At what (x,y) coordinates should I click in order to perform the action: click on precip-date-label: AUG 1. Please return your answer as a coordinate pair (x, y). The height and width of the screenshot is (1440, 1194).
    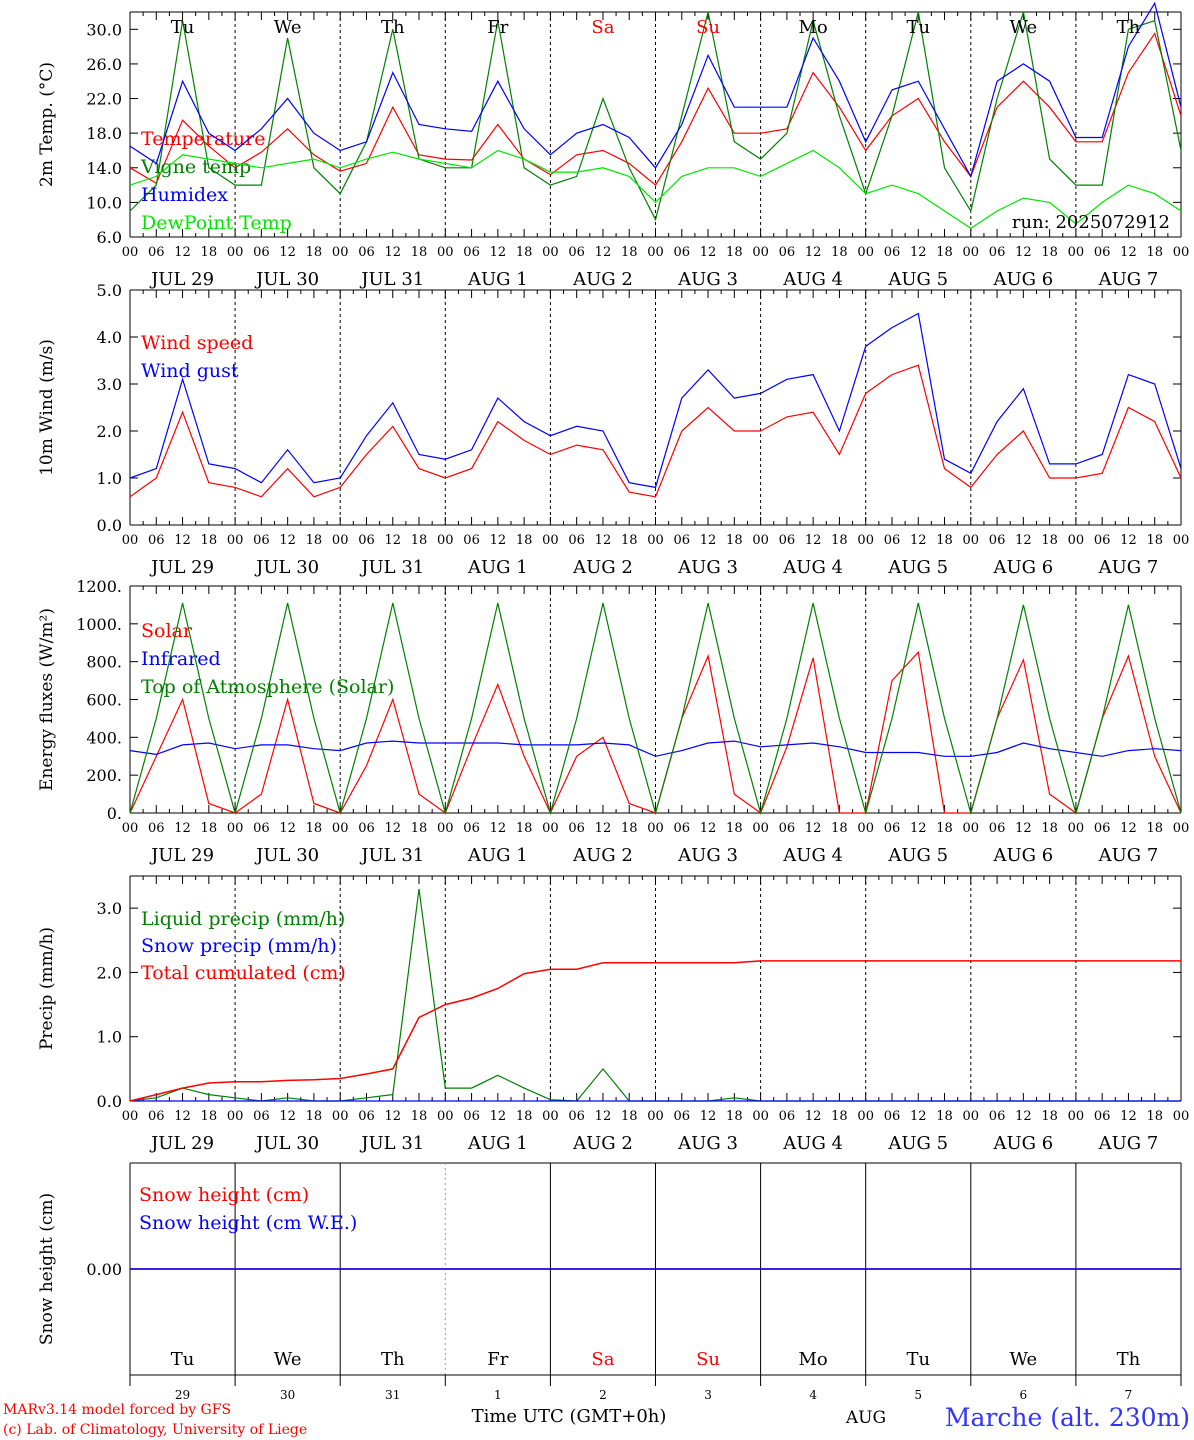
    Looking at the image, I should click on (497, 1143).